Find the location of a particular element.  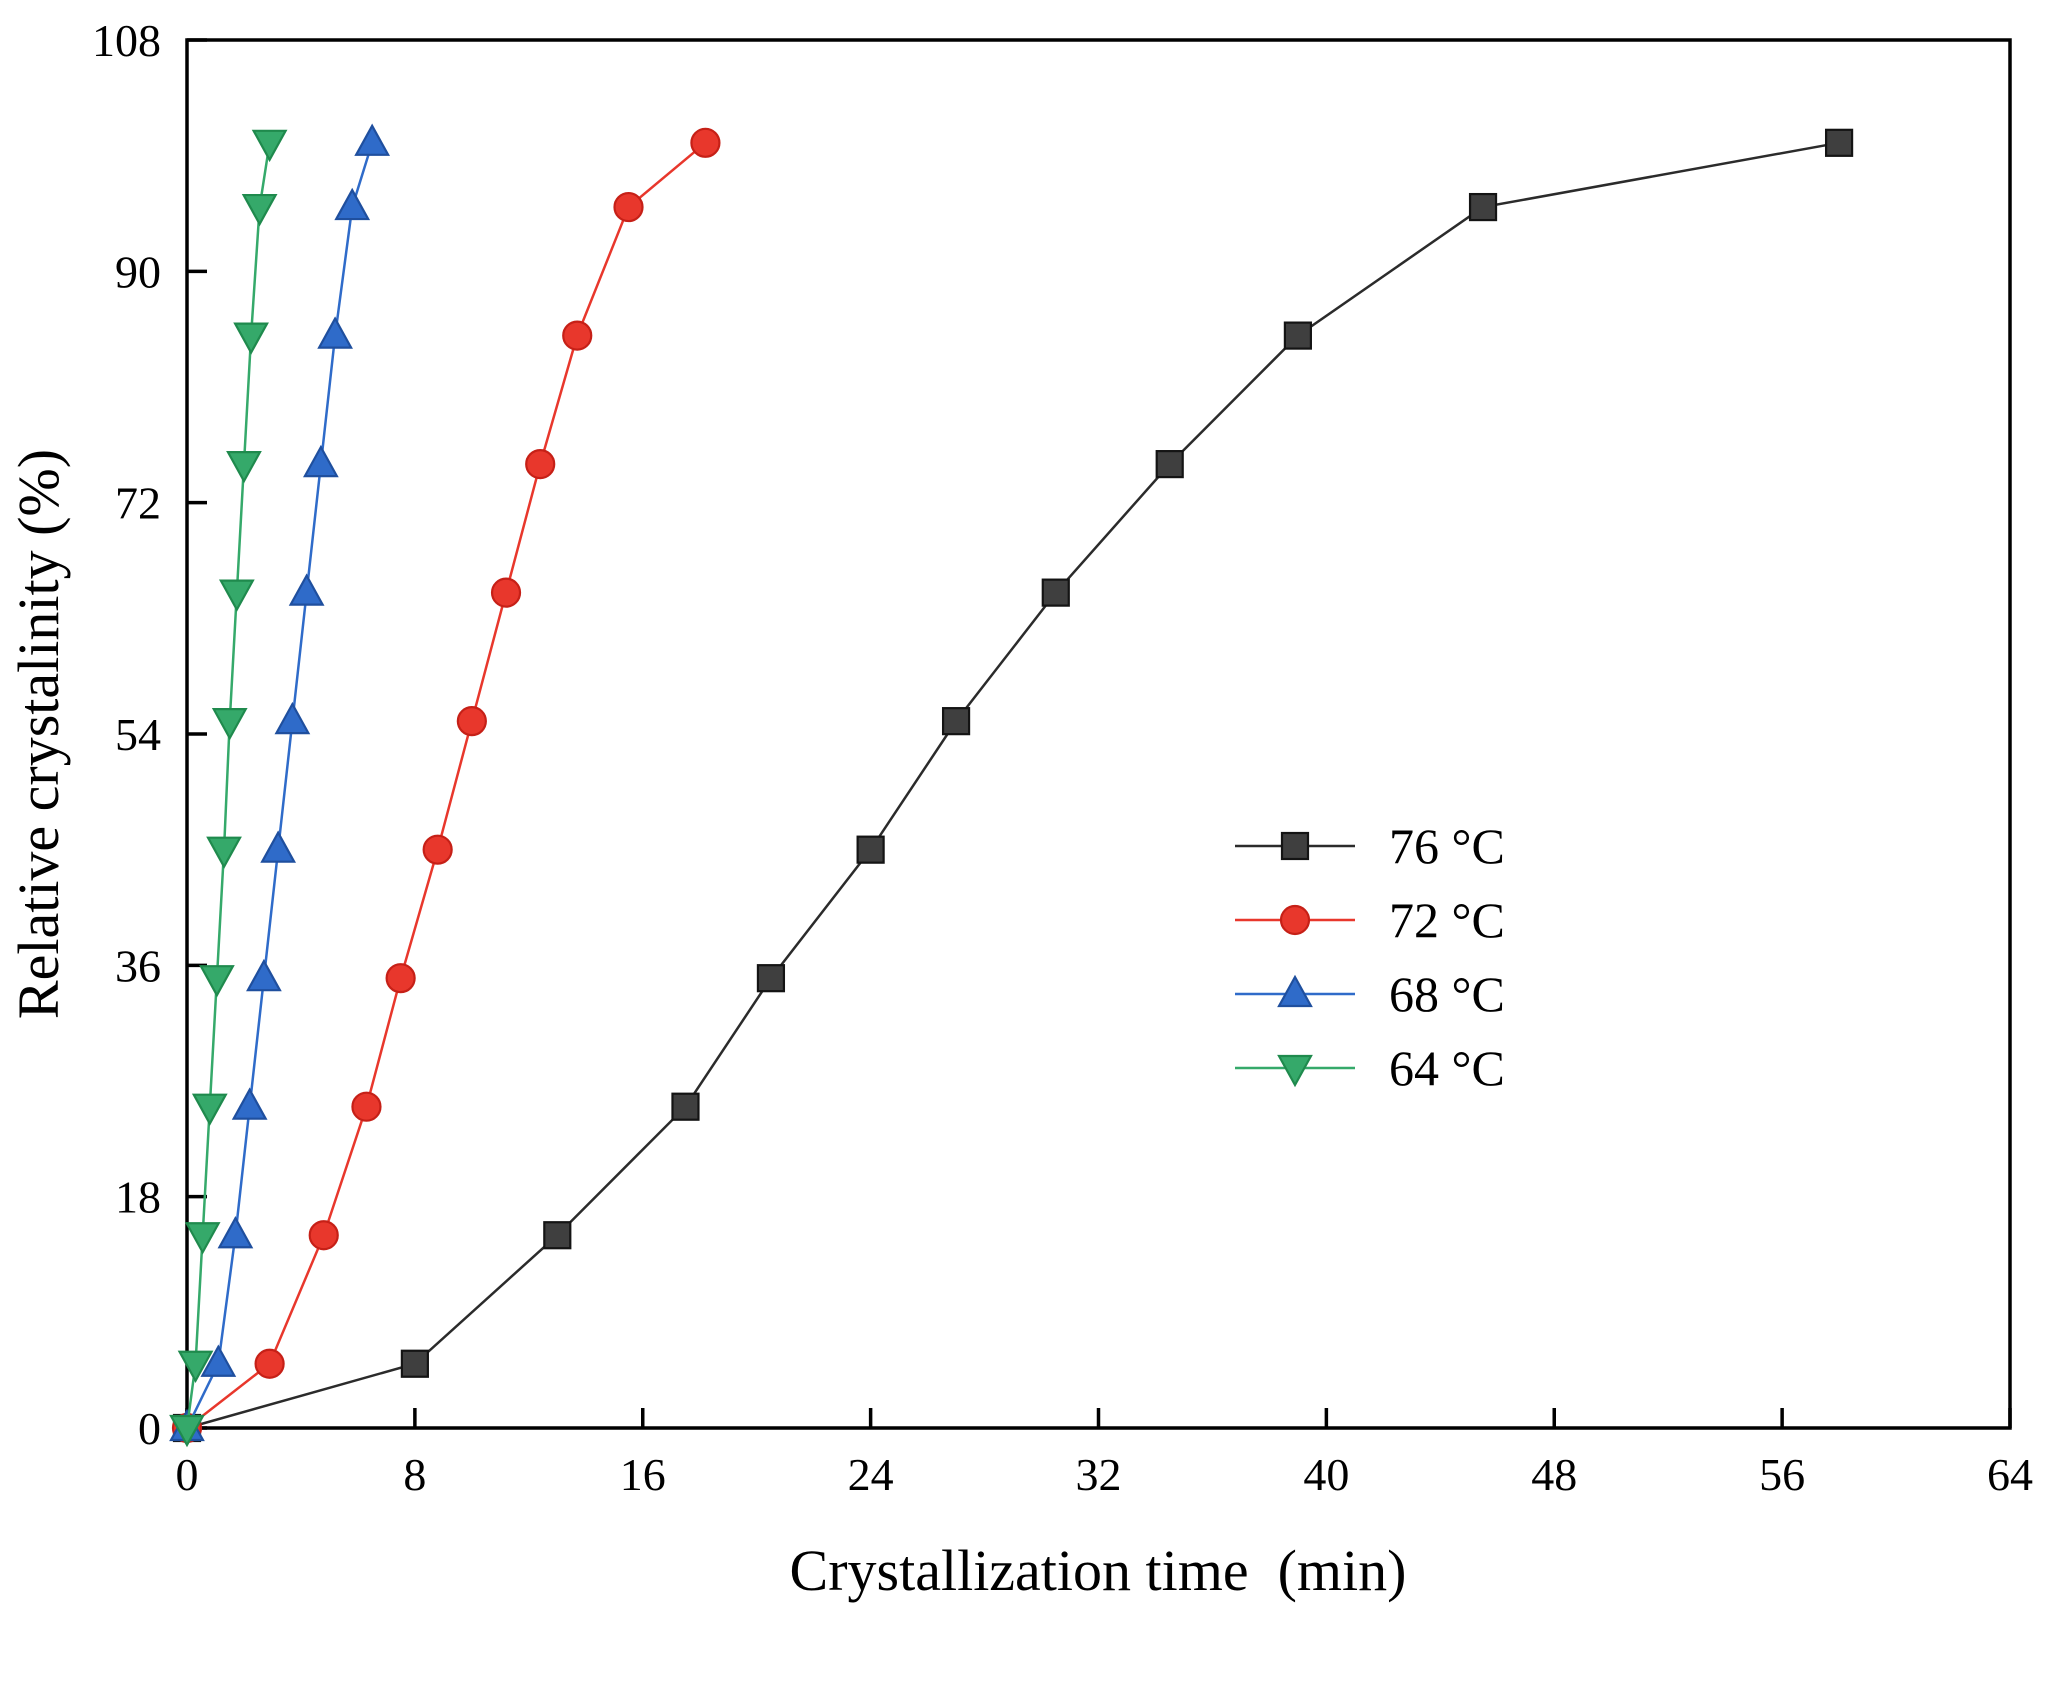

x-tick-label: 48 is located at coordinates (1554, 1474).